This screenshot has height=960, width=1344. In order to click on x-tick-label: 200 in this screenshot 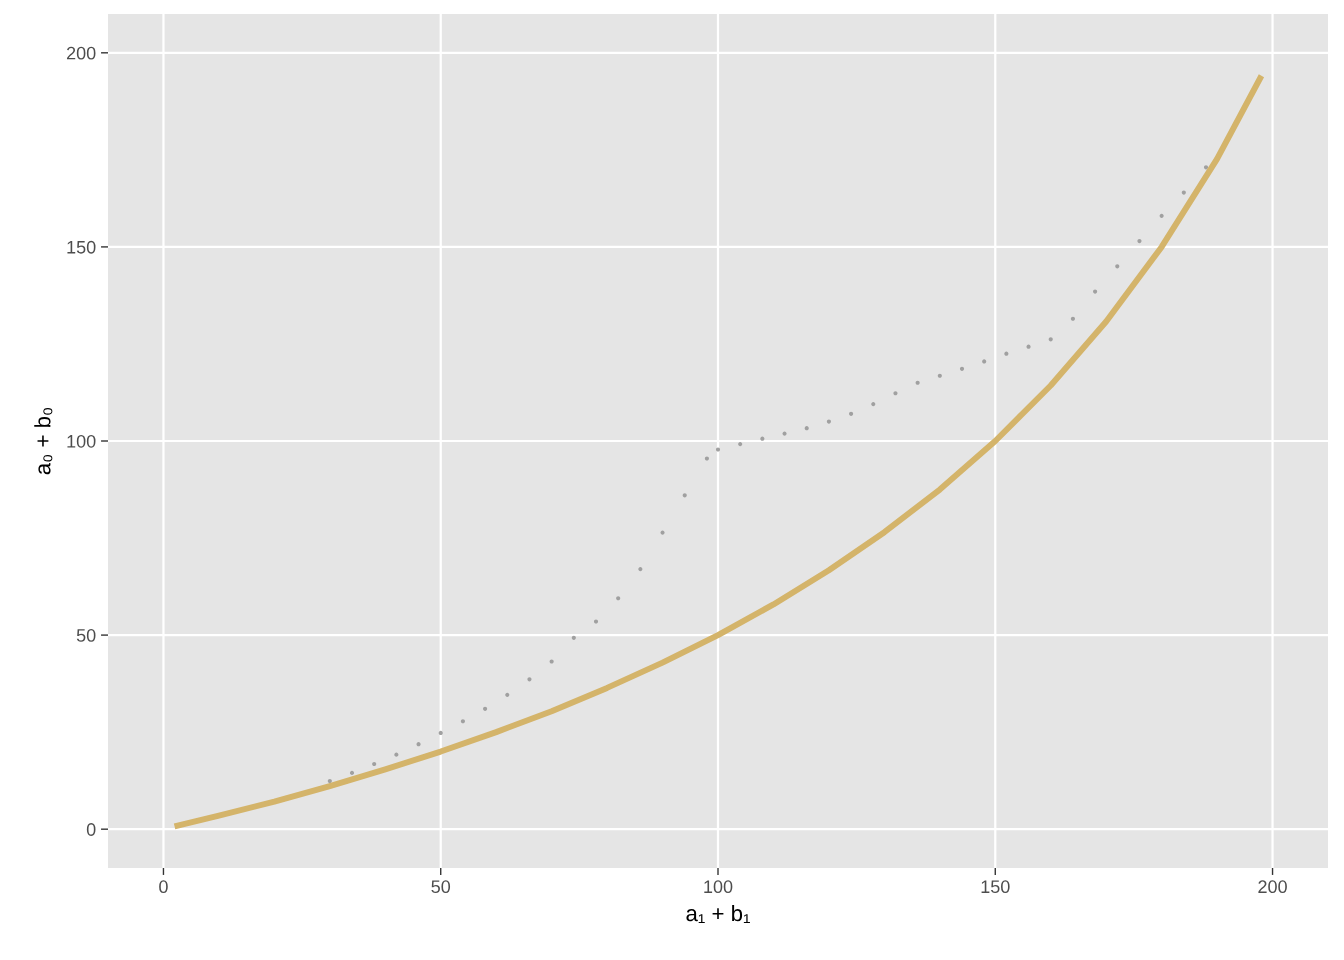, I will do `click(1272, 887)`.